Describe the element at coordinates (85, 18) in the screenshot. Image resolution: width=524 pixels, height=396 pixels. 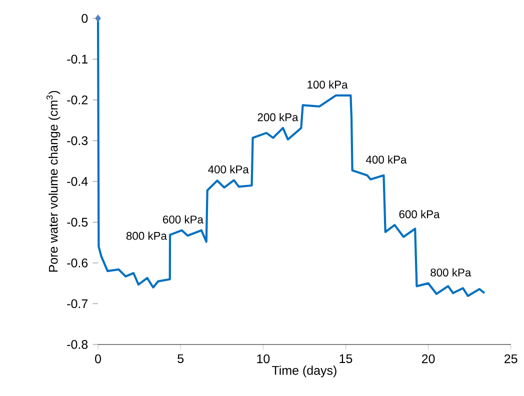
I see `y-tick-label: 0` at that location.